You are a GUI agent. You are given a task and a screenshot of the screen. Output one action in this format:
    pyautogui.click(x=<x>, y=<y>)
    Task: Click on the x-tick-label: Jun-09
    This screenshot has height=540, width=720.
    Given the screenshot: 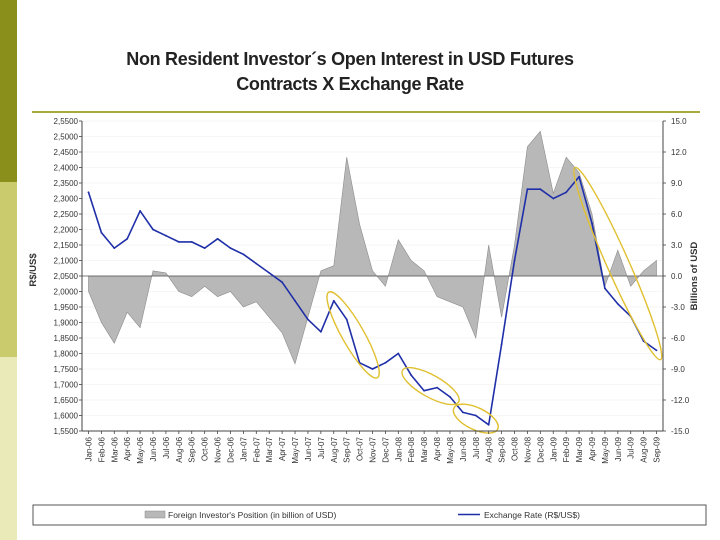 What is the action you would take?
    pyautogui.click(x=618, y=448)
    